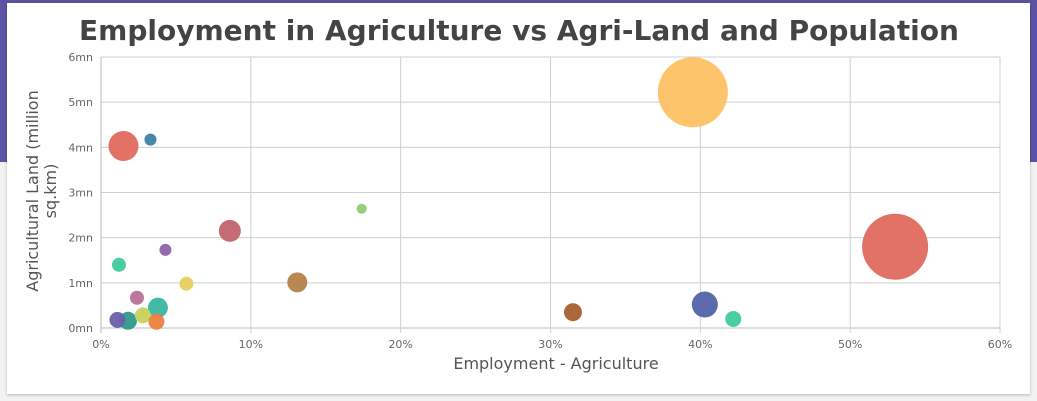  Describe the element at coordinates (1000, 344) in the screenshot. I see `x-tick-label: 60%` at that location.